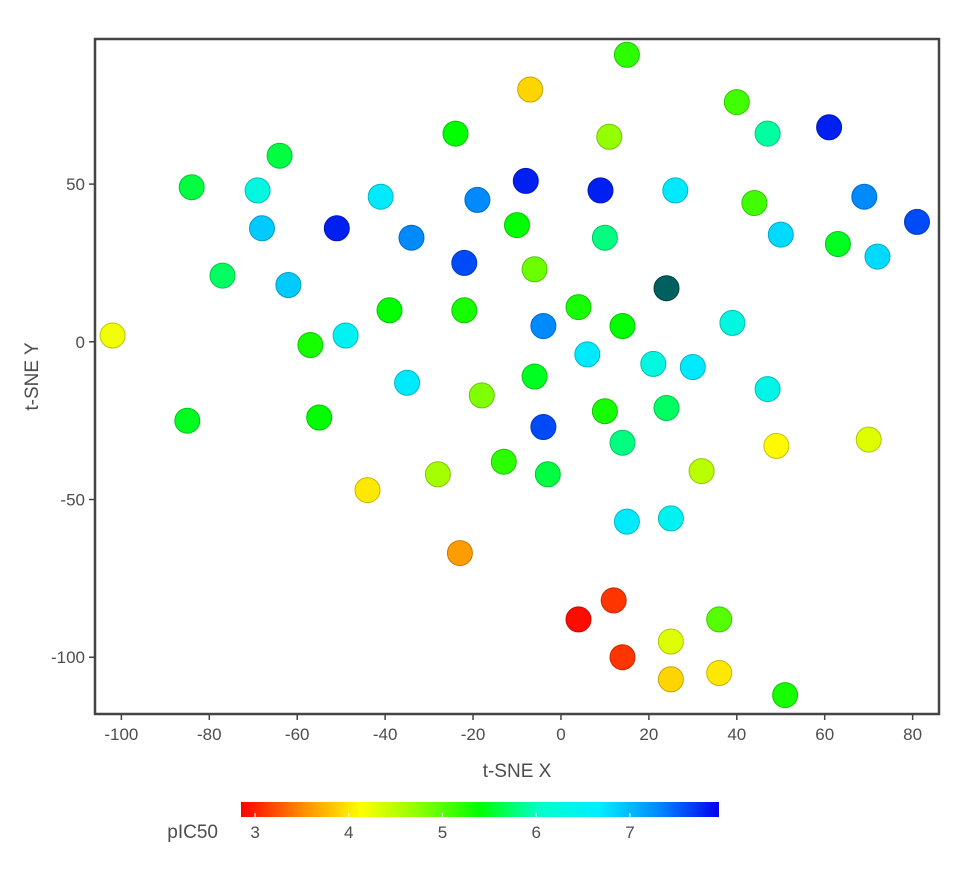  Describe the element at coordinates (75, 184) in the screenshot. I see `y-tick-label: 50` at that location.